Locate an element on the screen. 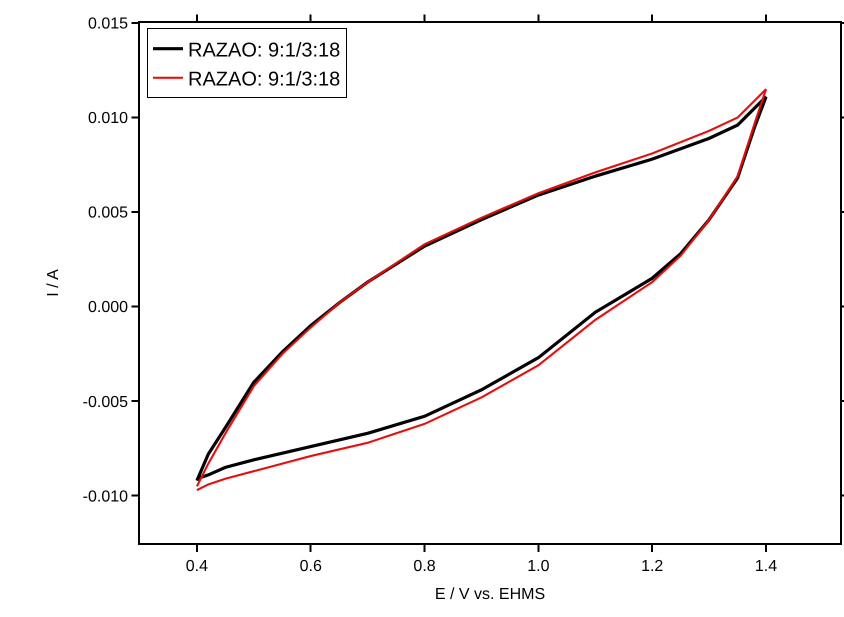 The height and width of the screenshot is (617, 844). x-tick-label: 1.0 is located at coordinates (538, 566).